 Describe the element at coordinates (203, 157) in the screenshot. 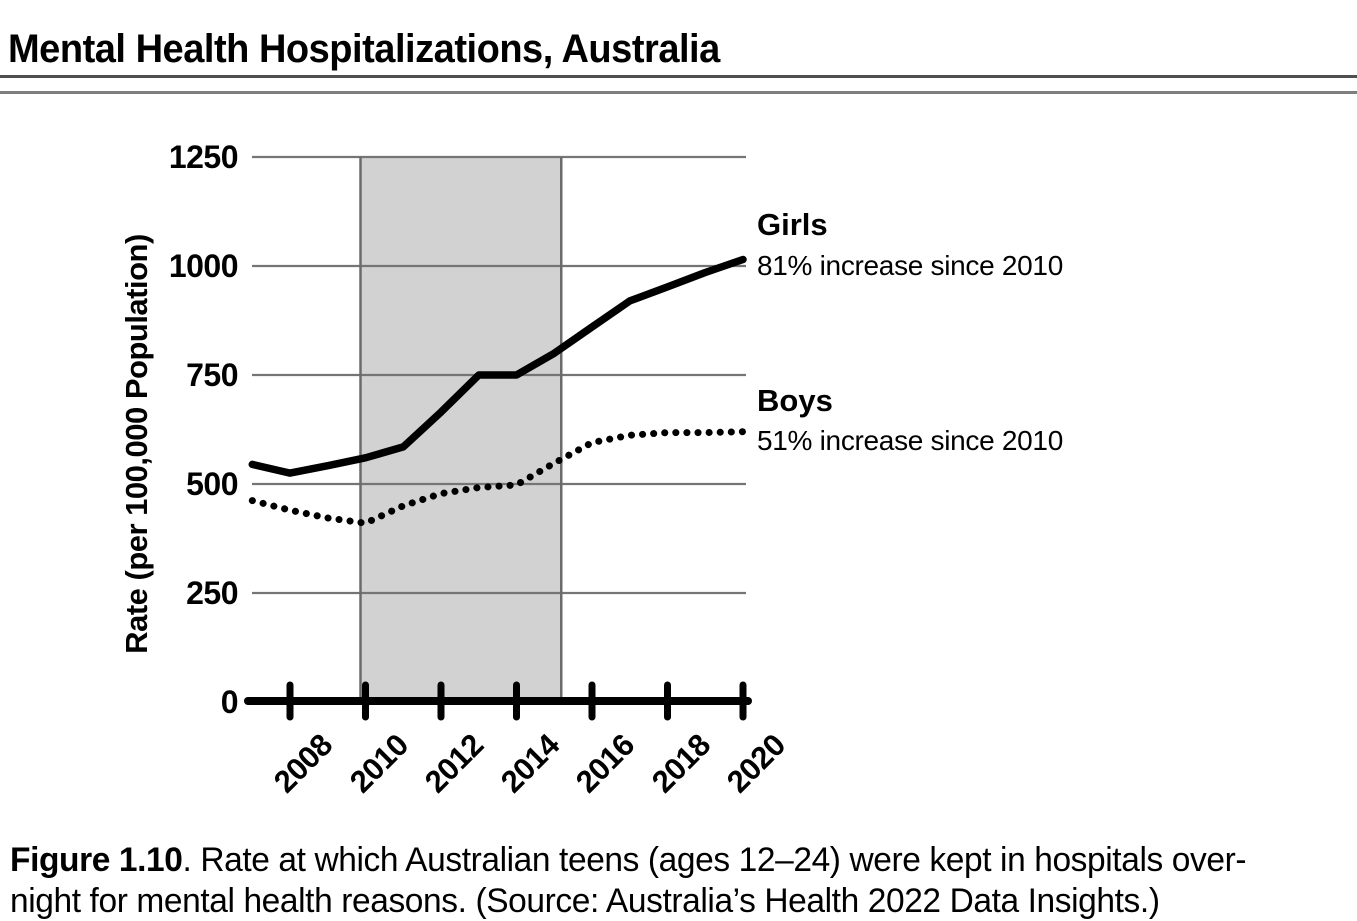

I see `y-tick-label-1250: 1250` at that location.